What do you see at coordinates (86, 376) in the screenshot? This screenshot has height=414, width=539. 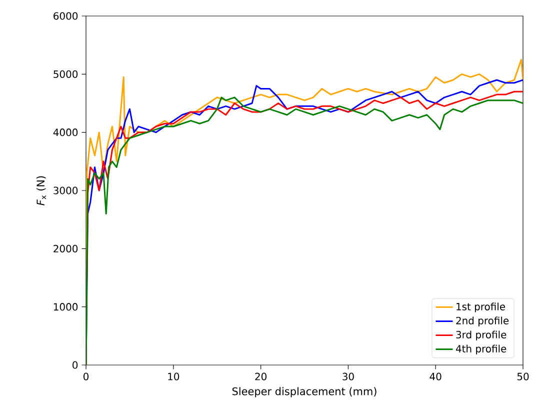 I see `x-tick-label: 0` at bounding box center [86, 376].